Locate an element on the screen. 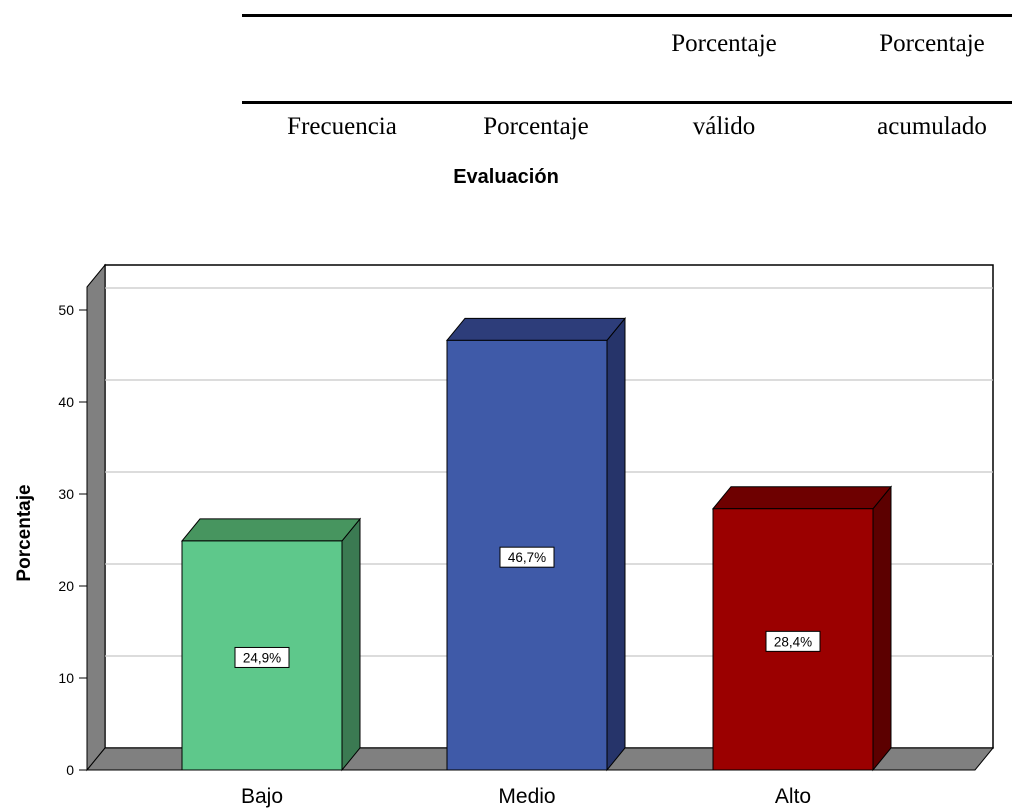 This screenshot has height=810, width=1012. x-tick-label: Alto is located at coordinates (793, 796).